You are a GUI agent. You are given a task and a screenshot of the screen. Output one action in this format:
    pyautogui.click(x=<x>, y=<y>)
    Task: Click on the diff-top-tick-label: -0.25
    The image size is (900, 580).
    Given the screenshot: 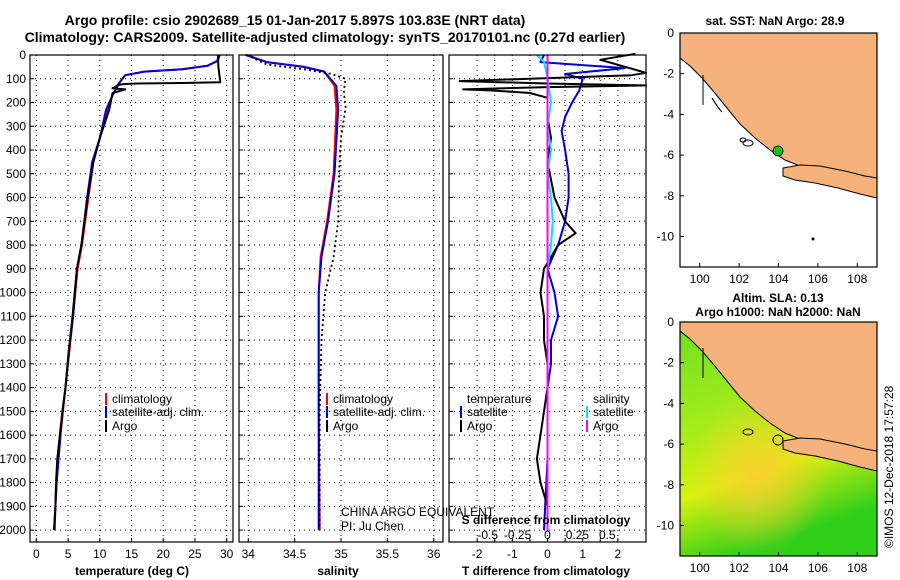 What is the action you would take?
    pyautogui.click(x=518, y=535)
    